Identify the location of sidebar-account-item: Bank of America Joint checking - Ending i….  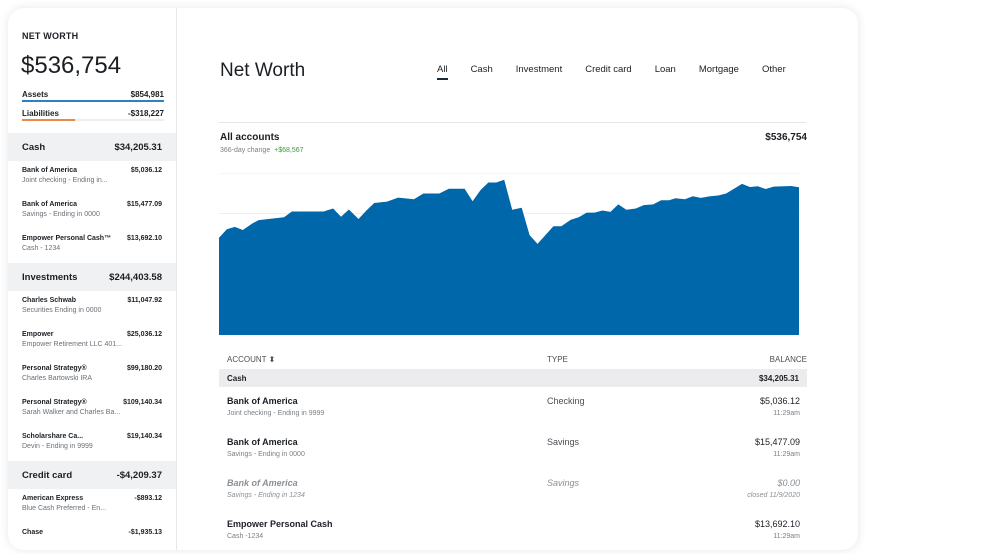
(92, 178).